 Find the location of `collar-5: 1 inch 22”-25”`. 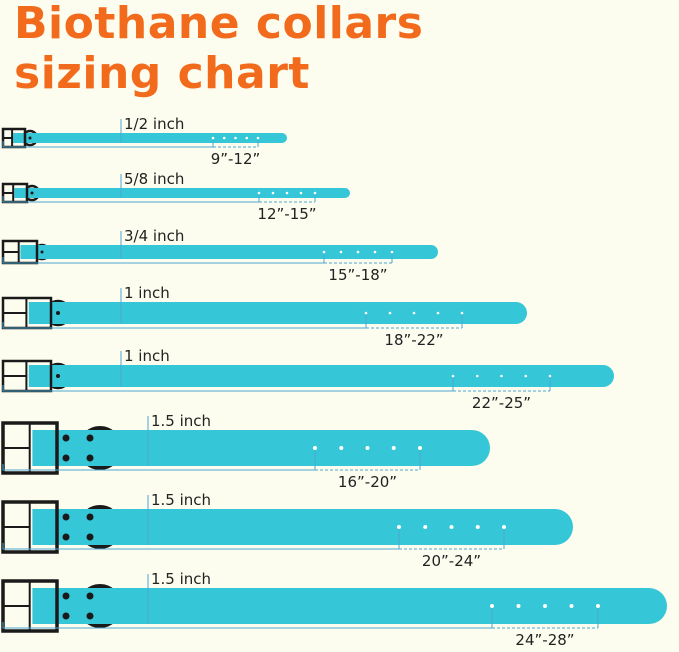

collar-5: 1 inch 22”-25” is located at coordinates (308, 379).